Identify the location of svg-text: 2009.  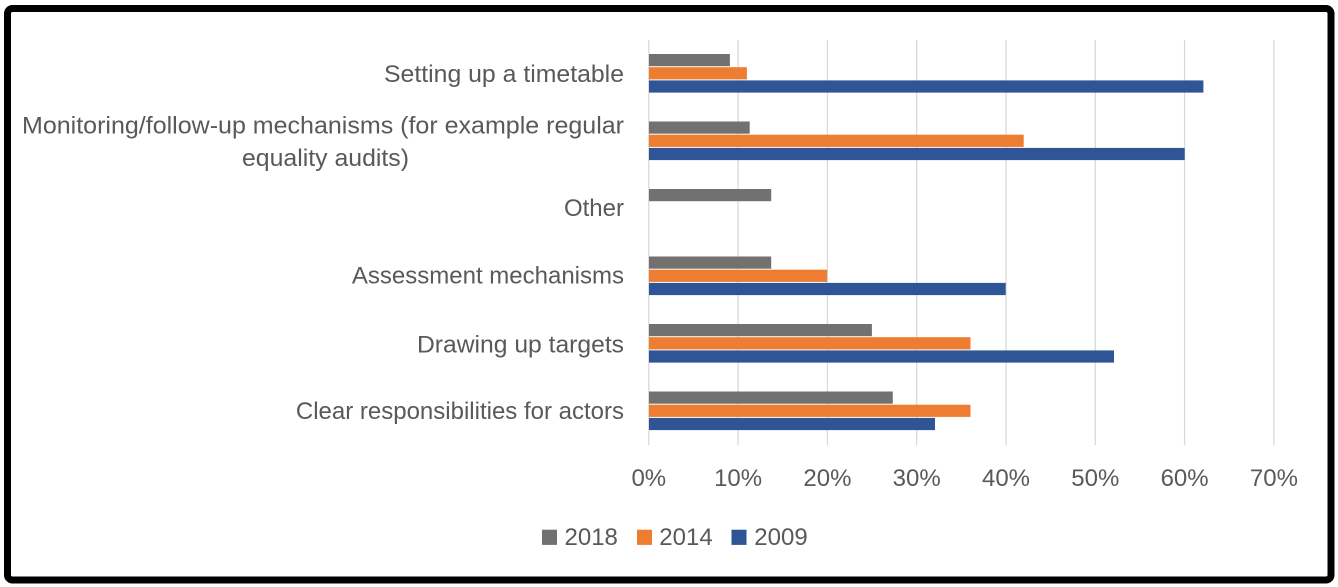
(780, 537).